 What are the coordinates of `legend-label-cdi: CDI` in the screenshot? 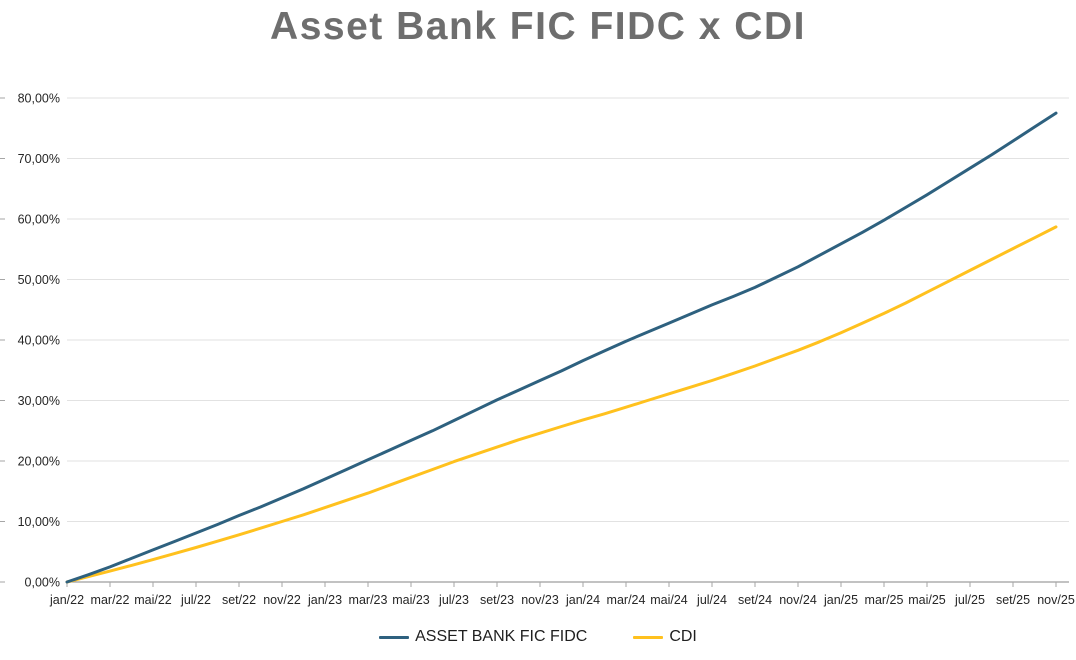 It's located at (683, 636).